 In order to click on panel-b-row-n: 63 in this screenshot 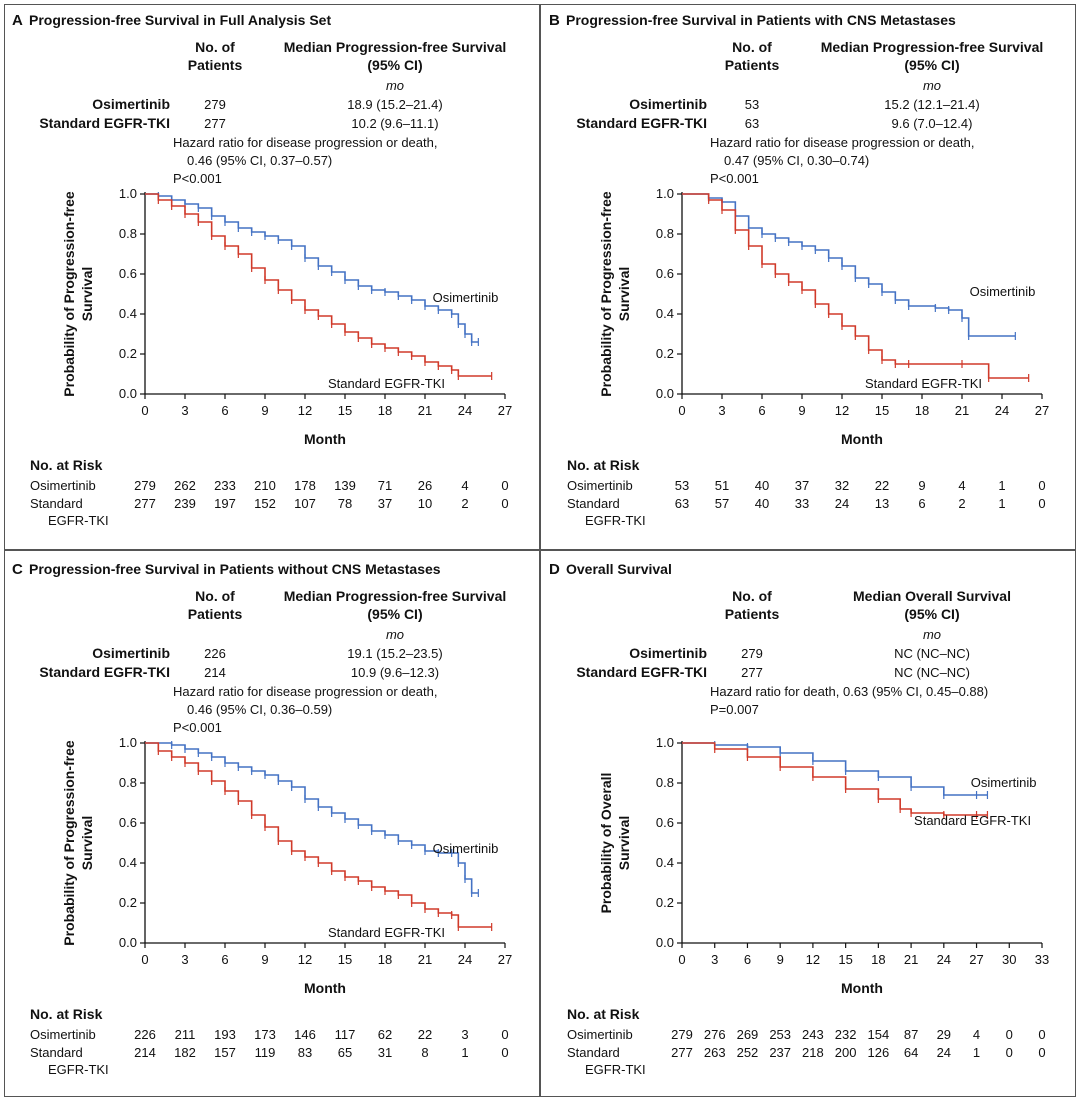, I will do `click(752, 123)`.